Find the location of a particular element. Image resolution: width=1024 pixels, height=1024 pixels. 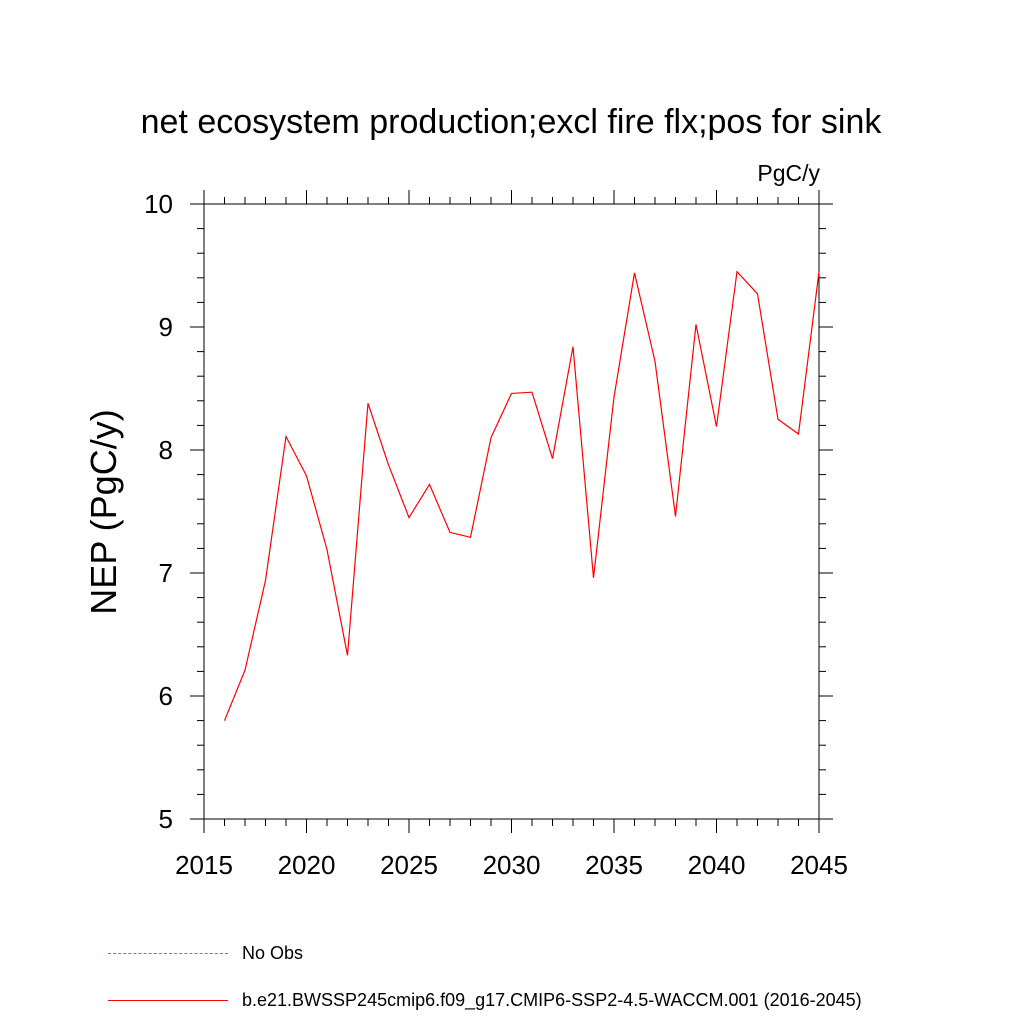

y-tick-label: 9 is located at coordinates (166, 327).